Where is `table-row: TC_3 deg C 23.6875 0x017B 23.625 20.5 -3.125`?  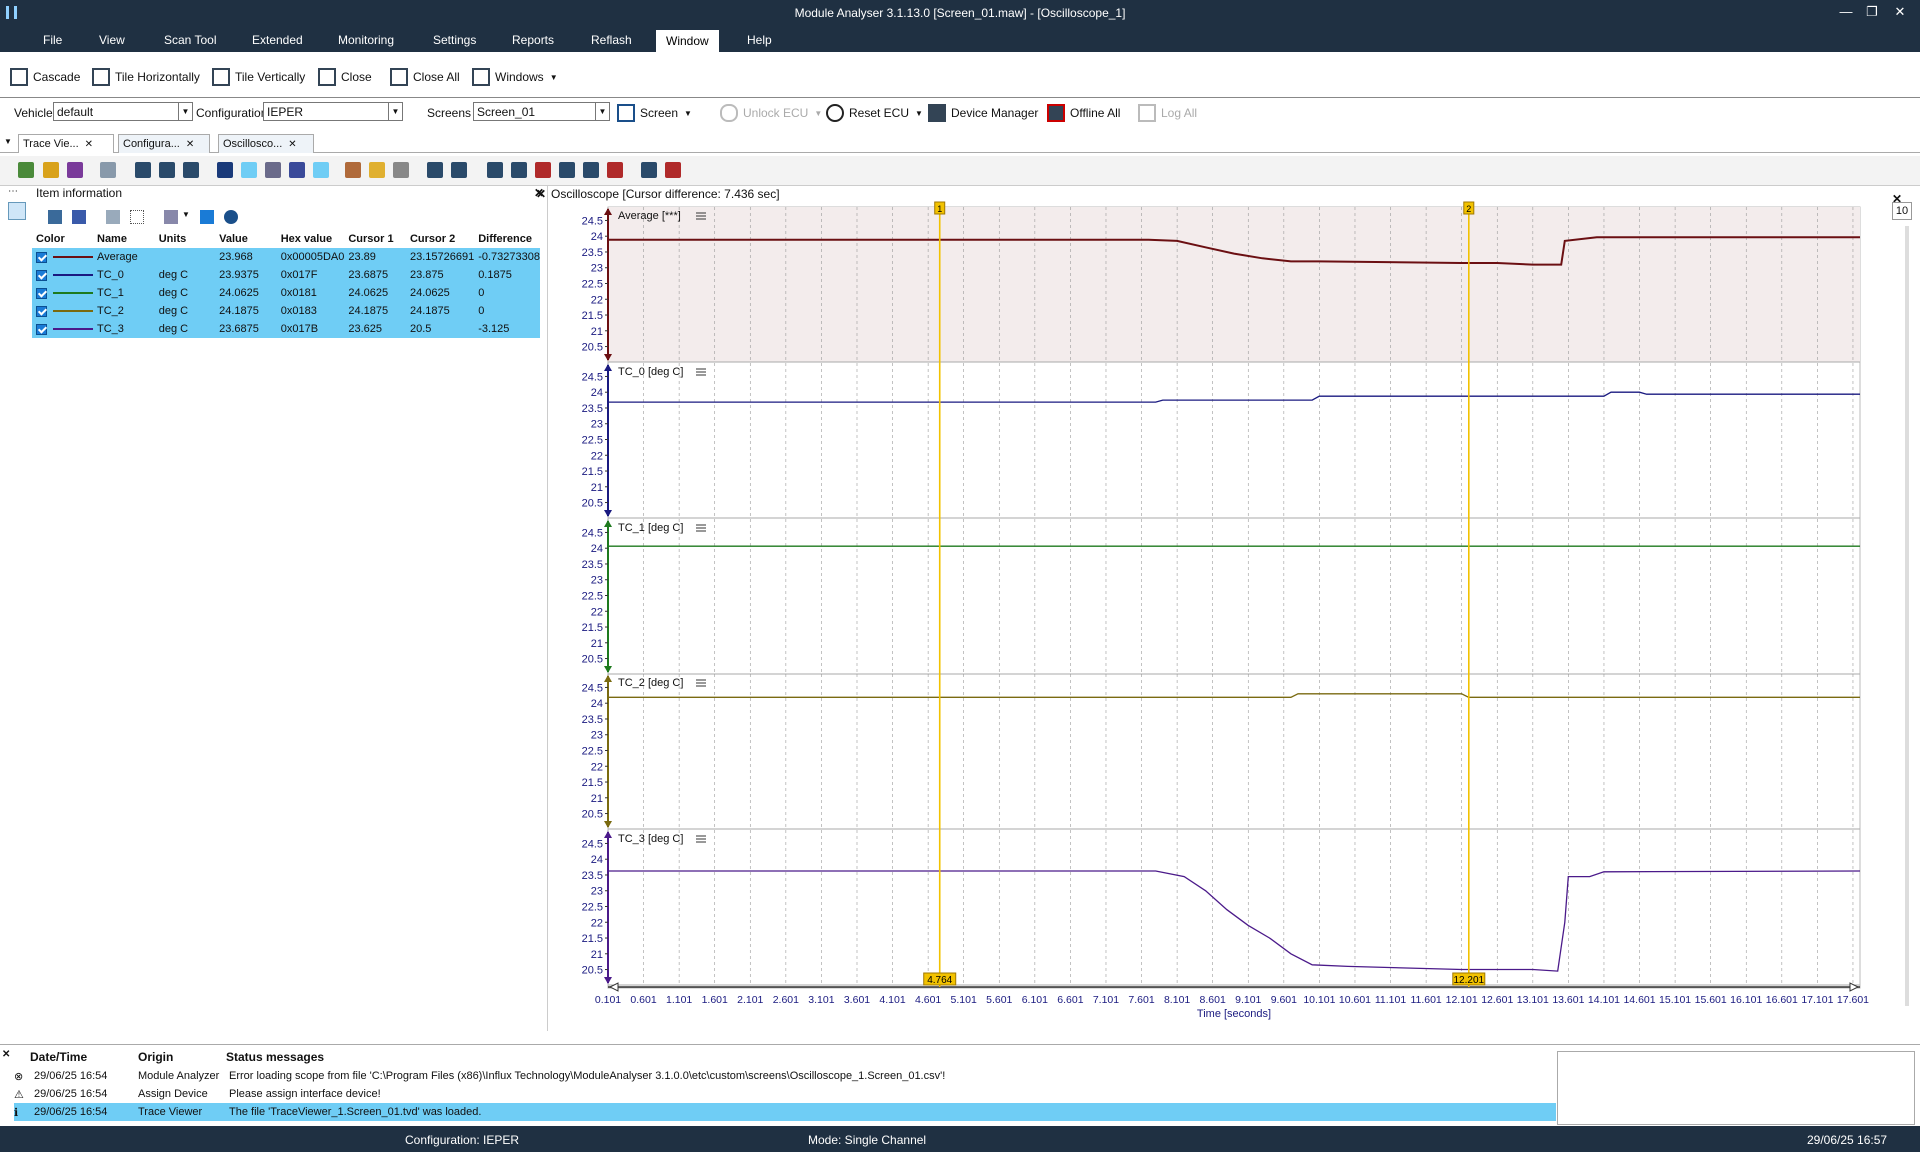
table-row: TC_3 deg C 23.6875 0x017B 23.625 20.5 -3.125 is located at coordinates (286, 329).